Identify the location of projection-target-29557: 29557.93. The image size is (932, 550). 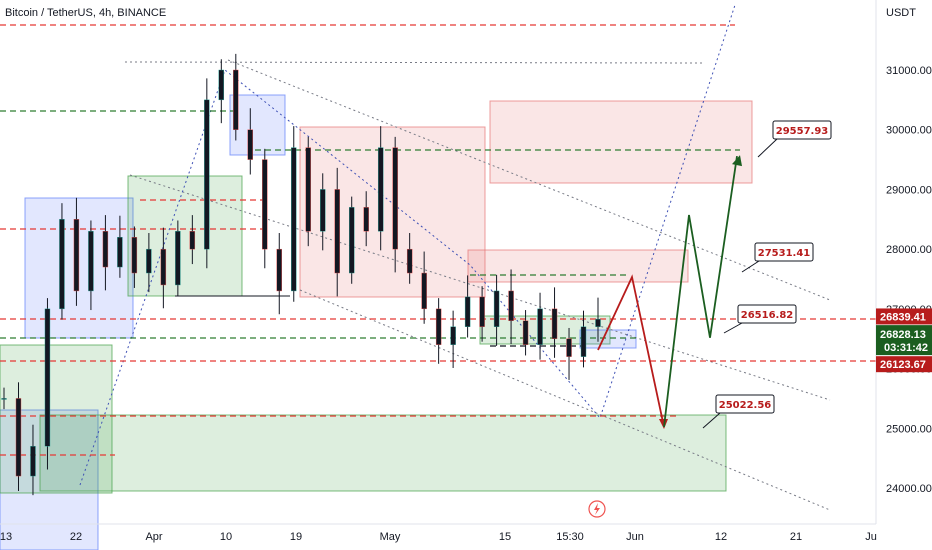
(794, 139).